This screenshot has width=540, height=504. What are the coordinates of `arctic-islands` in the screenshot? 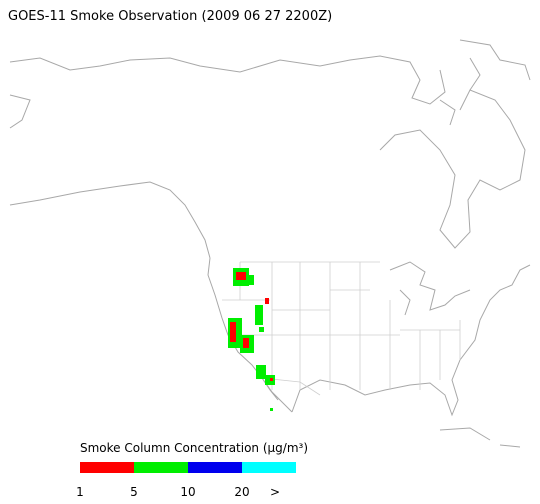 It's located at (485, 82).